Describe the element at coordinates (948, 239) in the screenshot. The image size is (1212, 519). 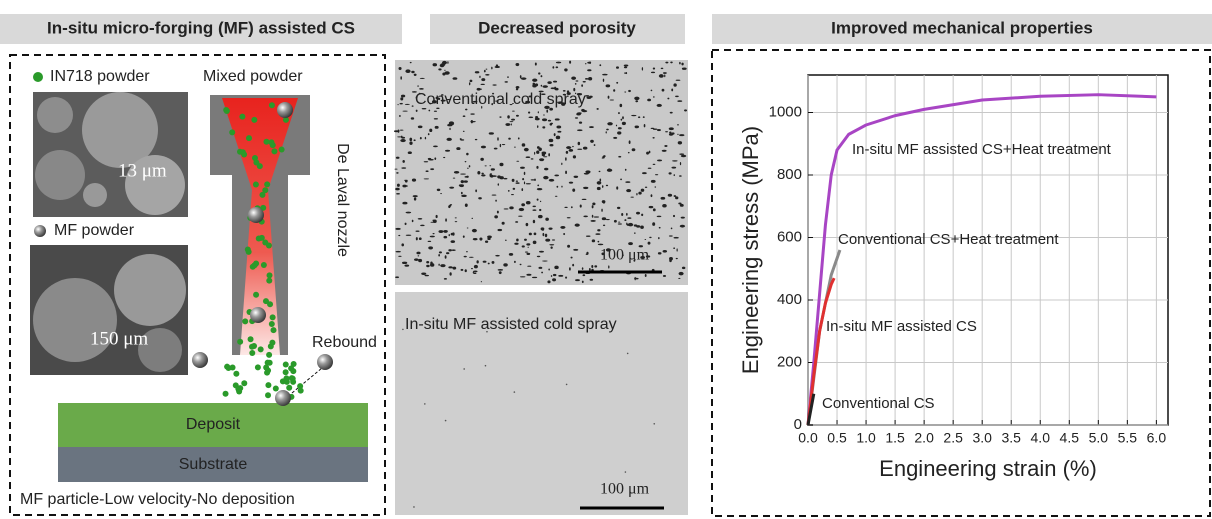
I see `series-label: Conventional CS+Heat treatment` at that location.